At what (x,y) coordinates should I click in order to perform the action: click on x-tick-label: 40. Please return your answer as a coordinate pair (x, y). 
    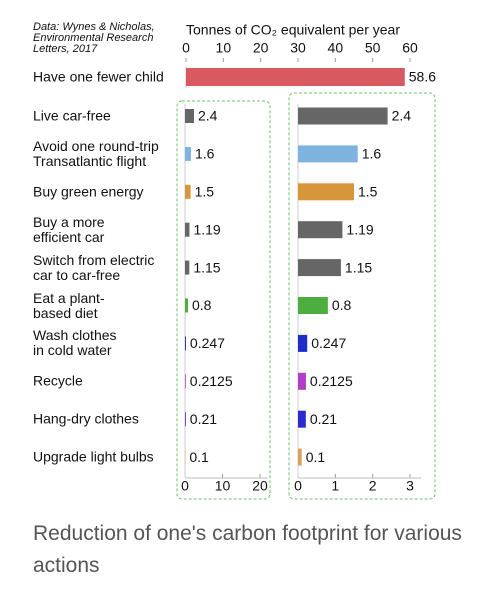
    Looking at the image, I should click on (336, 48).